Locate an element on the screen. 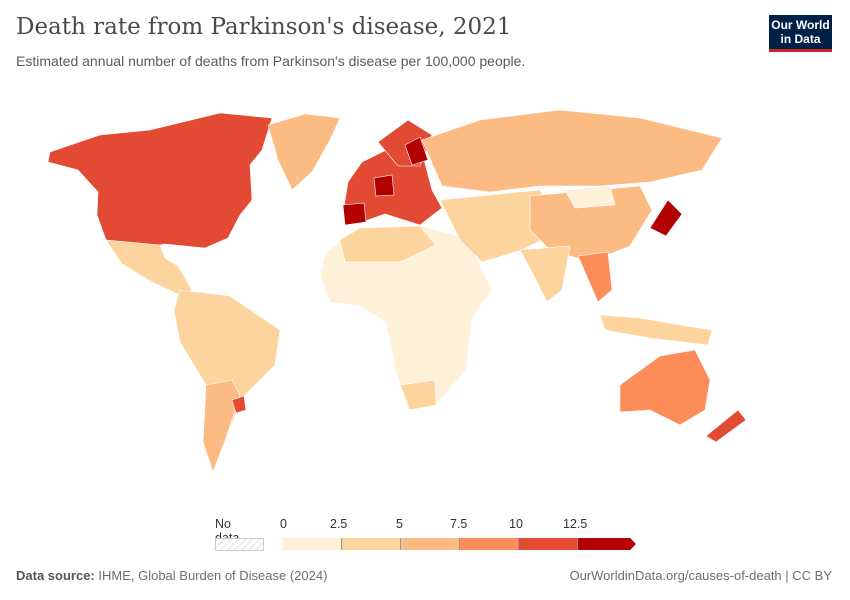  region-mongolia is located at coordinates (590, 197).